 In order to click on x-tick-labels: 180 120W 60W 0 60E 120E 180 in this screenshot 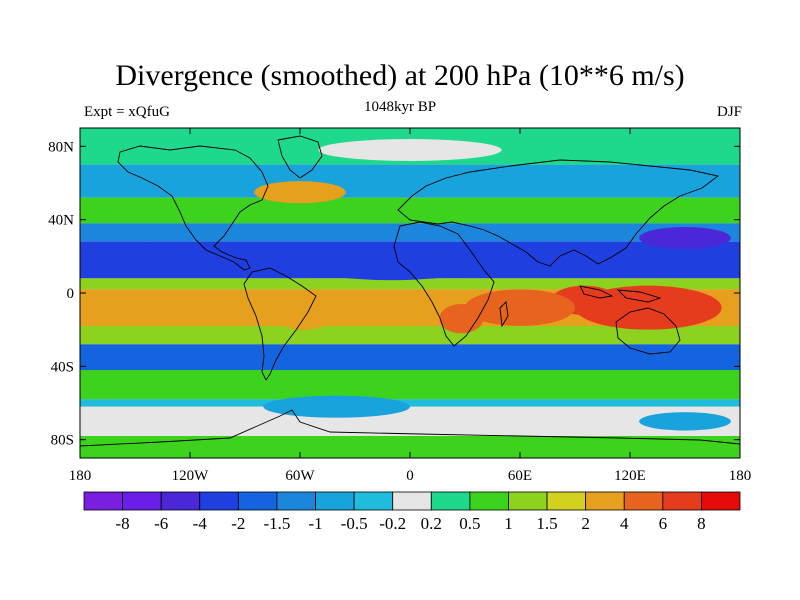, I will do `click(410, 476)`.